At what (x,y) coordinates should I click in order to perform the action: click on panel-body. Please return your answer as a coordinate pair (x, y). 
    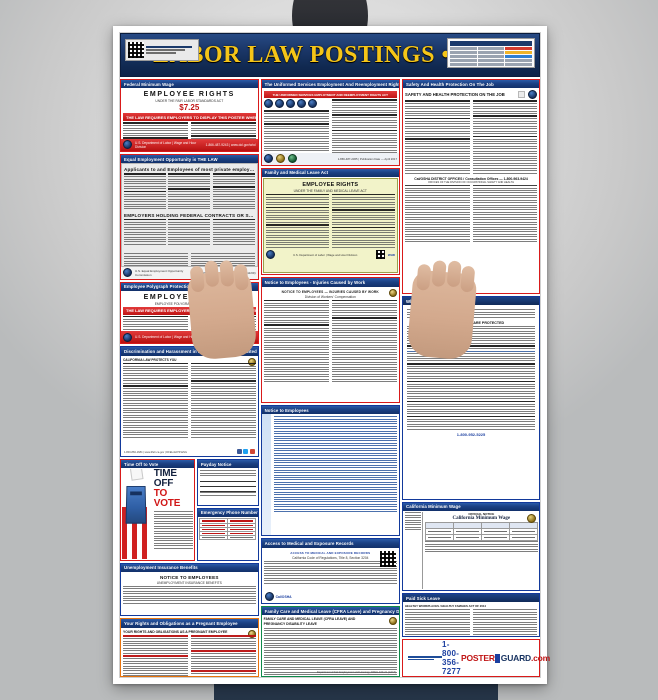
    Looking at the image, I should click on (228, 486).